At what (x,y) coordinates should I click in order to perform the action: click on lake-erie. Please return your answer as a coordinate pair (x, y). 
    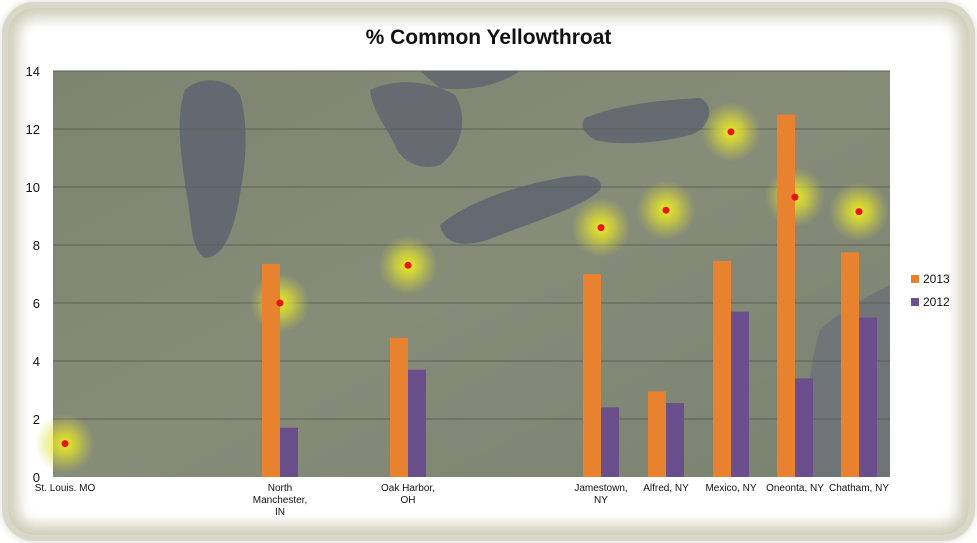
    Looking at the image, I should click on (520, 209).